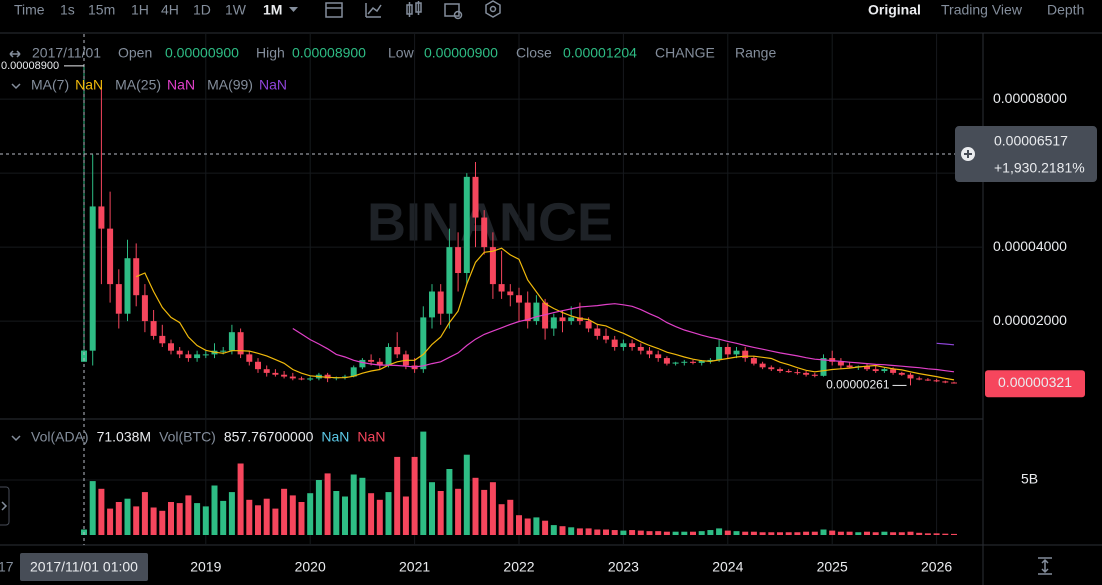 Image resolution: width=1102 pixels, height=585 pixels. What do you see at coordinates (1030, 98) in the screenshot?
I see `y-tick-label: 0.00008000` at bounding box center [1030, 98].